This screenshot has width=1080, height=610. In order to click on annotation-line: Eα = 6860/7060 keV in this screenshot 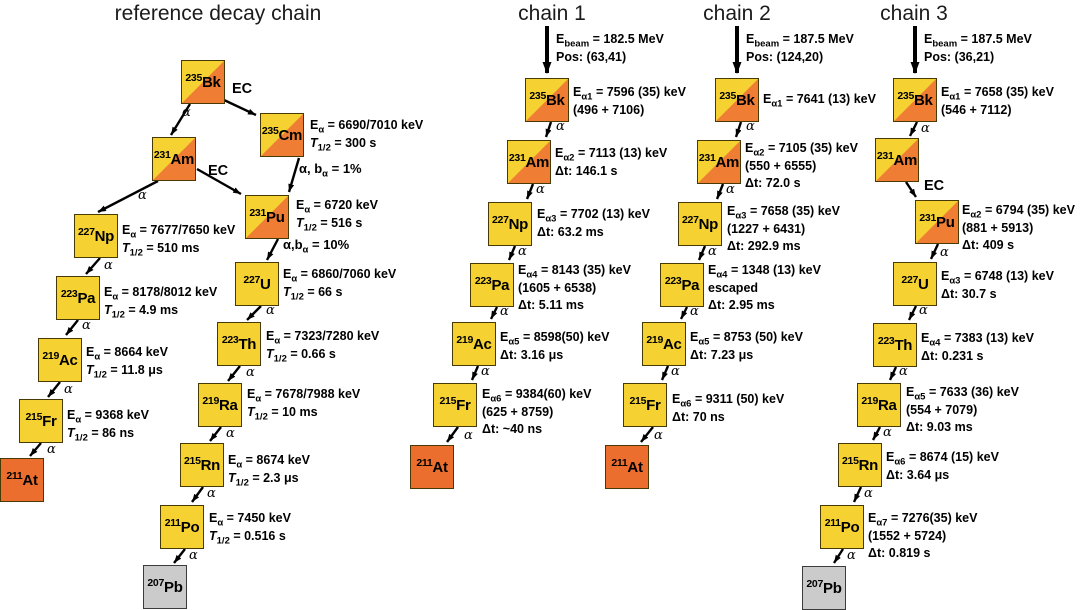, I will do `click(340, 276)`.